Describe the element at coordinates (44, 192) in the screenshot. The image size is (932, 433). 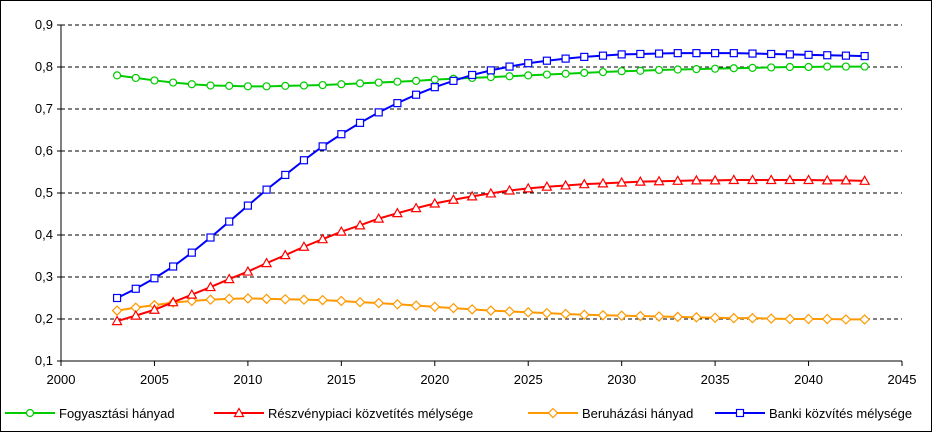
I see `y-tick-label: 0,5` at that location.